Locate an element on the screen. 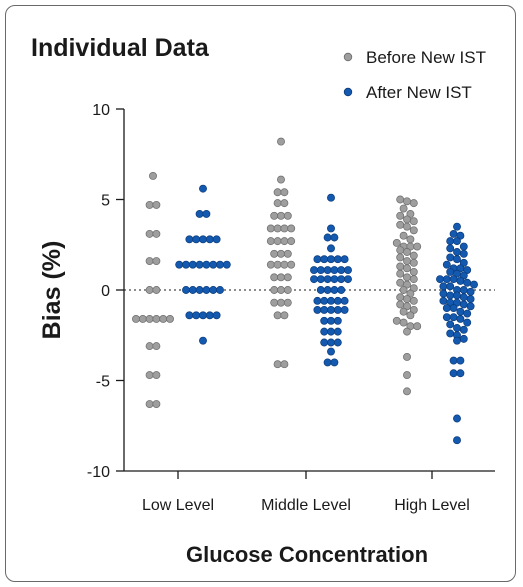 Image resolution: width=523 pixels, height=587 pixels. y-tick-label: -10 is located at coordinates (98, 472).